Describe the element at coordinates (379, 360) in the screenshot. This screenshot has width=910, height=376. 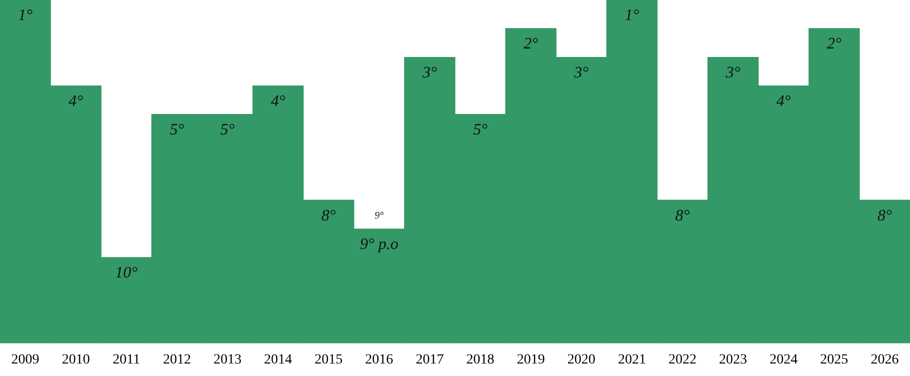
I see `x-tick-label: 2016` at that location.